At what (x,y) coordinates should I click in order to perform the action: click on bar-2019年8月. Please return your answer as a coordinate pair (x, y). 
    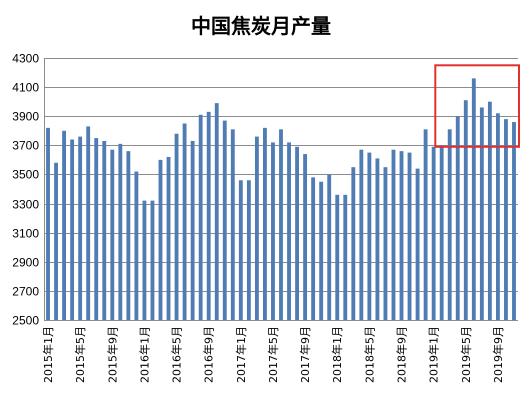
    Looking at the image, I should click on (489, 210).